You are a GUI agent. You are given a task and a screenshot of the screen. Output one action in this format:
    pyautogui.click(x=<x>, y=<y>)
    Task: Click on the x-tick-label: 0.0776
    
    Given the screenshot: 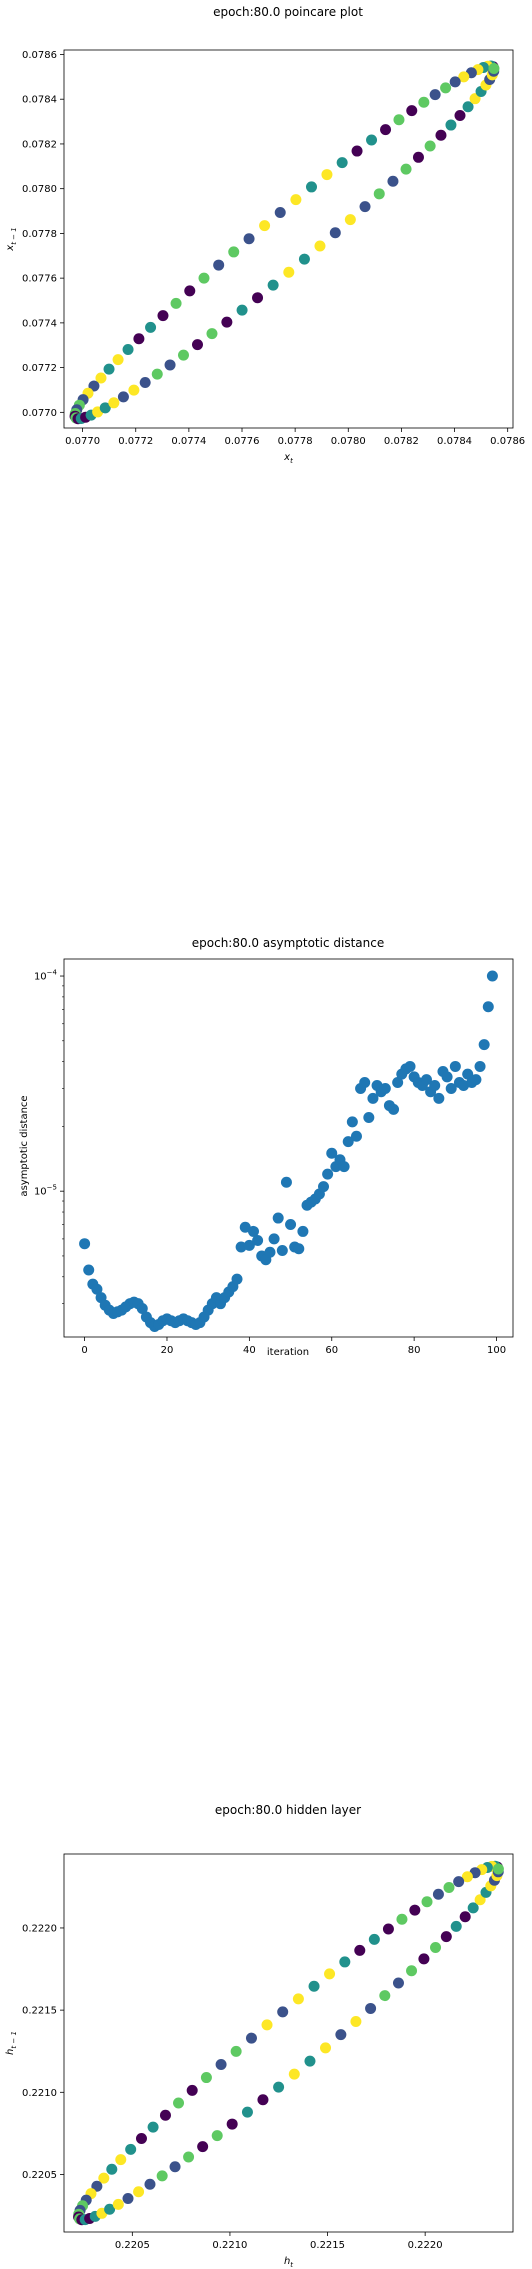 What is the action you would take?
    pyautogui.click(x=242, y=441)
    